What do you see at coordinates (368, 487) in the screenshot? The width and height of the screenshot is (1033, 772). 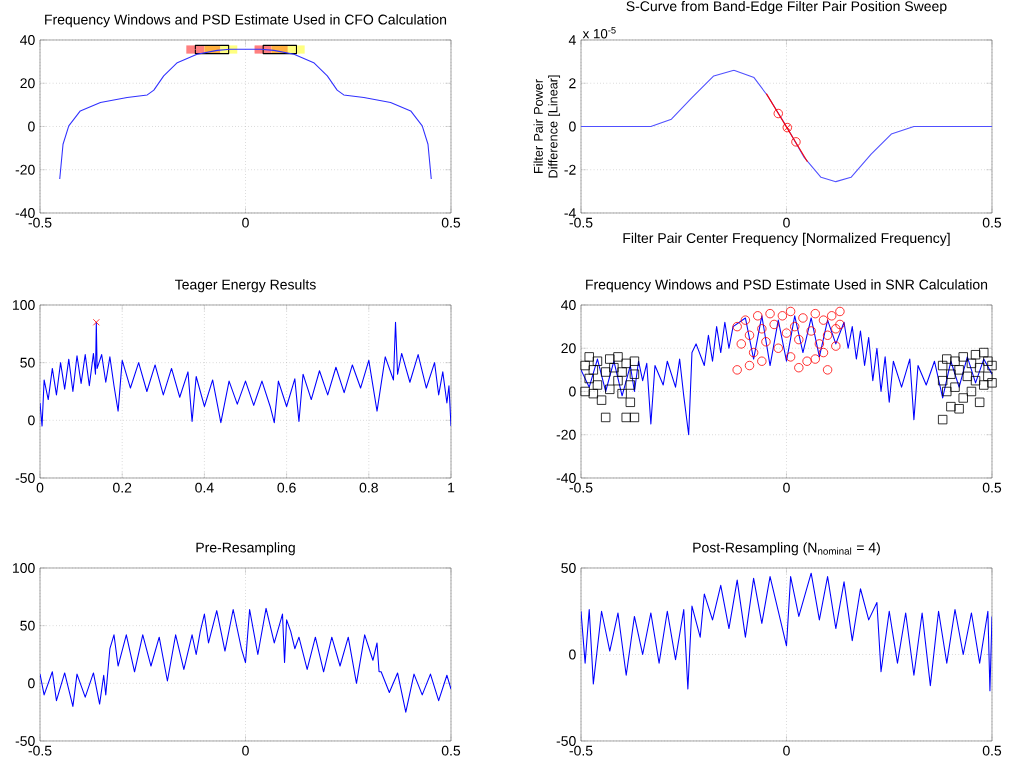 I see `x-tick-label: 0.8` at bounding box center [368, 487].